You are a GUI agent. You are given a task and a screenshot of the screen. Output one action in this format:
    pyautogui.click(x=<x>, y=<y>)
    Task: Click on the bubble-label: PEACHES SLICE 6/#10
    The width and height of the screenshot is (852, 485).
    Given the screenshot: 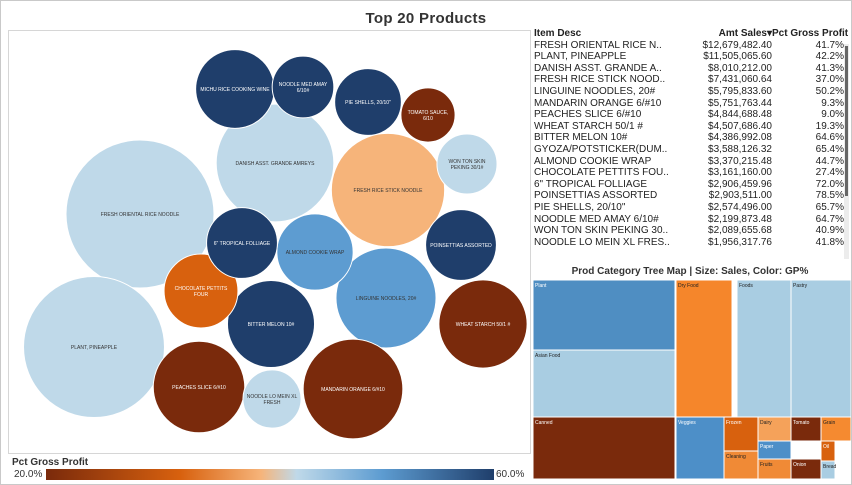 What is the action you would take?
    pyautogui.click(x=199, y=388)
    